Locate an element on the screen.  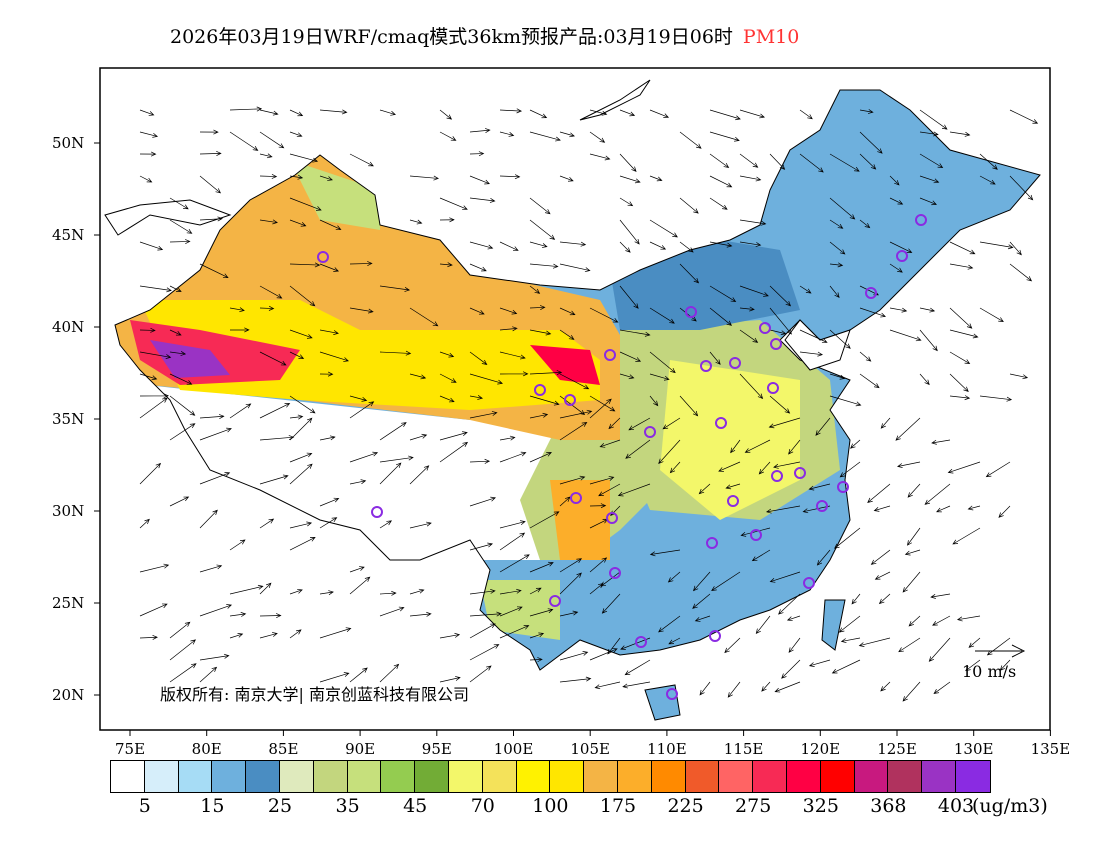
colorbar-label: 70 is located at coordinates (482, 806).